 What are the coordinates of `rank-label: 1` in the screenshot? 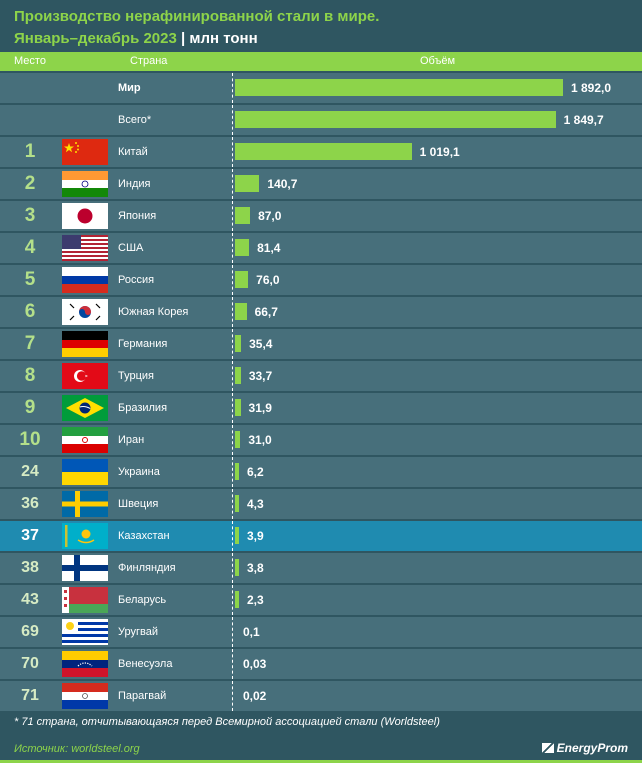 It's located at (30, 151).